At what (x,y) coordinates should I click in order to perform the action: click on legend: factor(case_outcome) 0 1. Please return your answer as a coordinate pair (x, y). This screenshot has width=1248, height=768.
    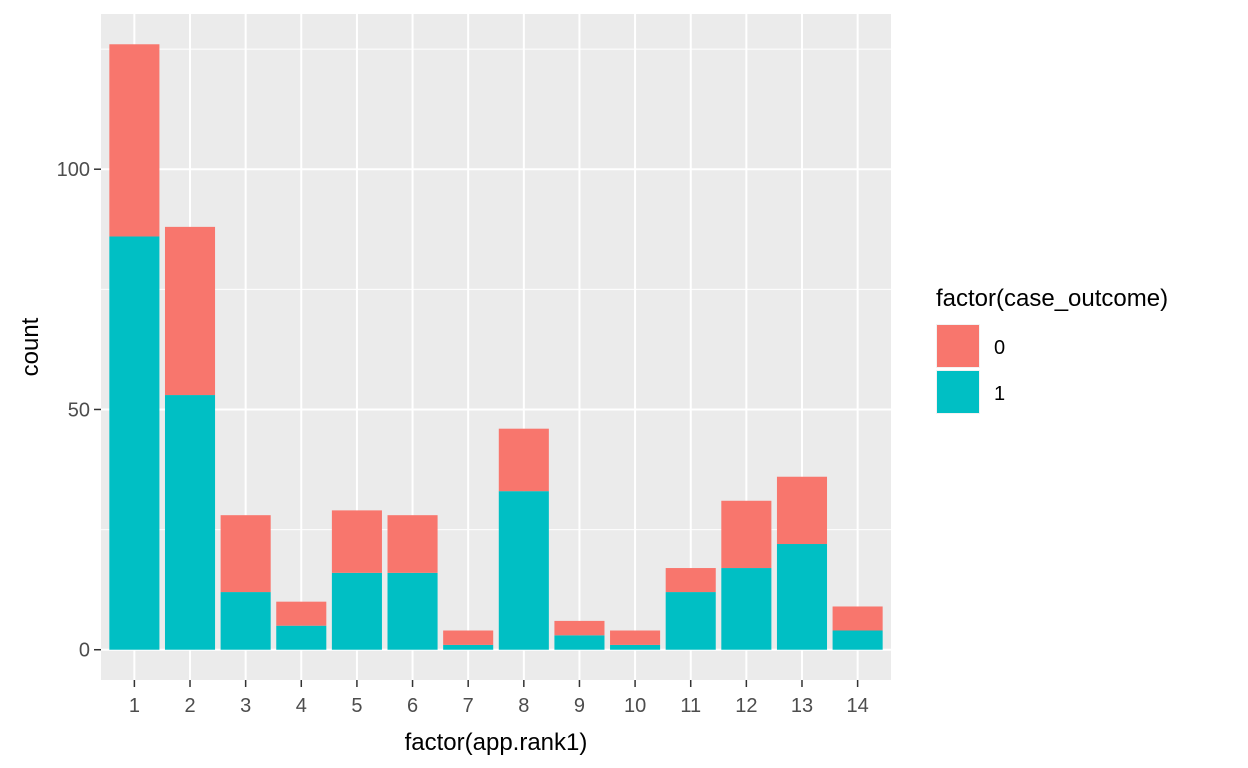
    Looking at the image, I should click on (1052, 349).